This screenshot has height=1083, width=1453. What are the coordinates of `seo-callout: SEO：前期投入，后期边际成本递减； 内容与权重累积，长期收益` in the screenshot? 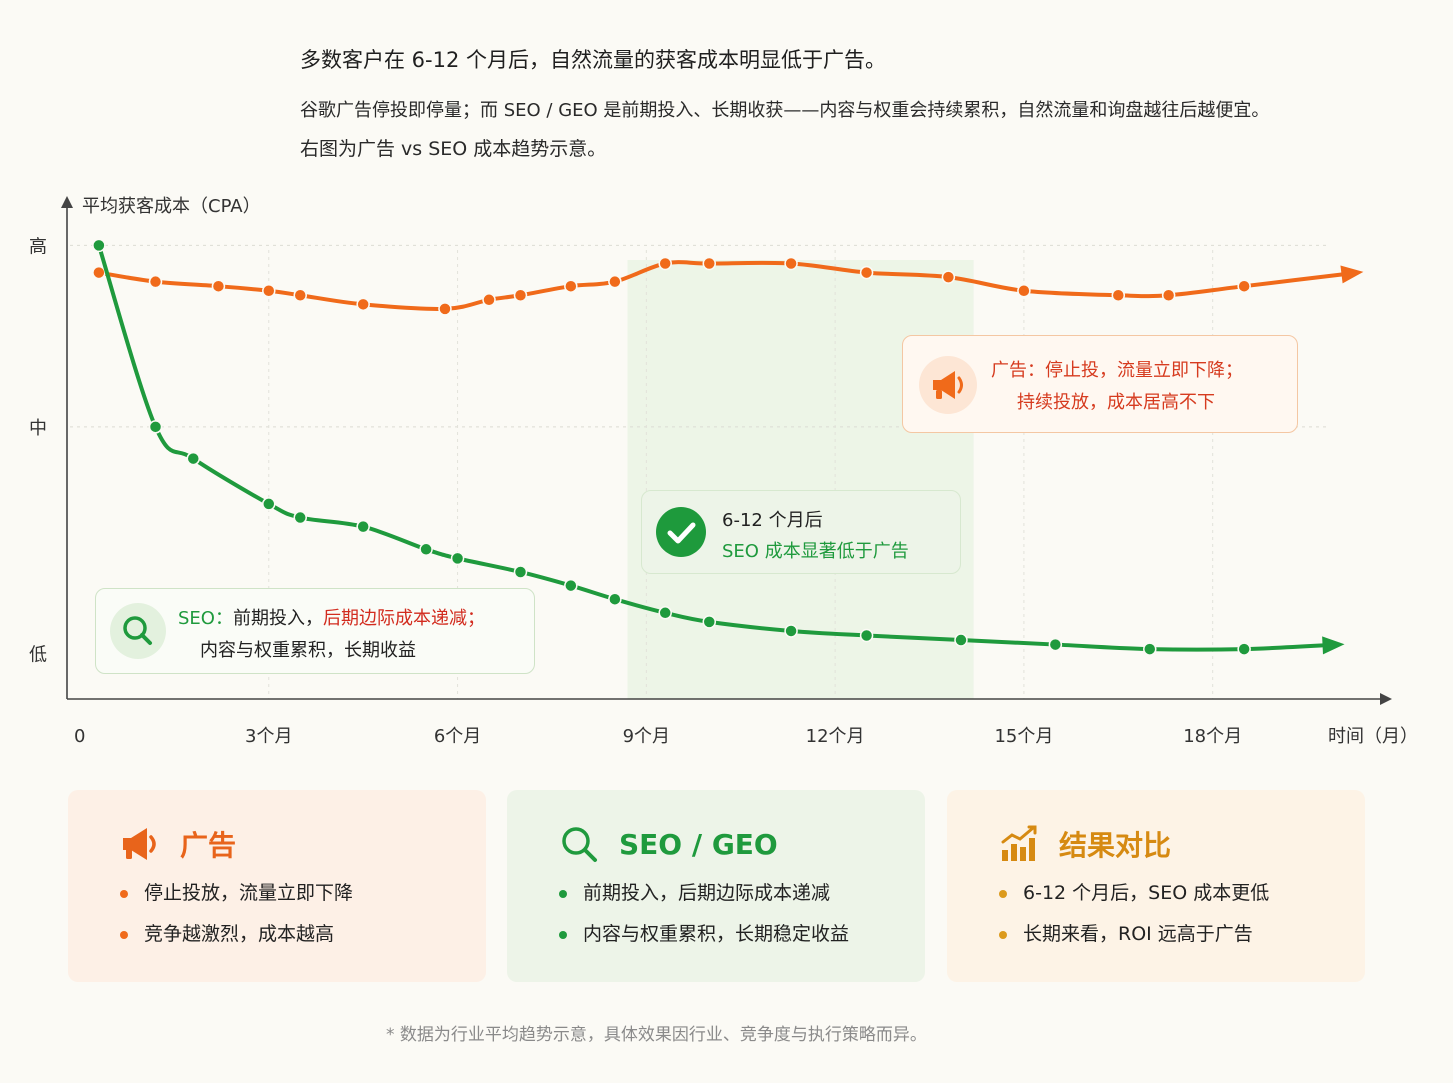 It's located at (315, 631).